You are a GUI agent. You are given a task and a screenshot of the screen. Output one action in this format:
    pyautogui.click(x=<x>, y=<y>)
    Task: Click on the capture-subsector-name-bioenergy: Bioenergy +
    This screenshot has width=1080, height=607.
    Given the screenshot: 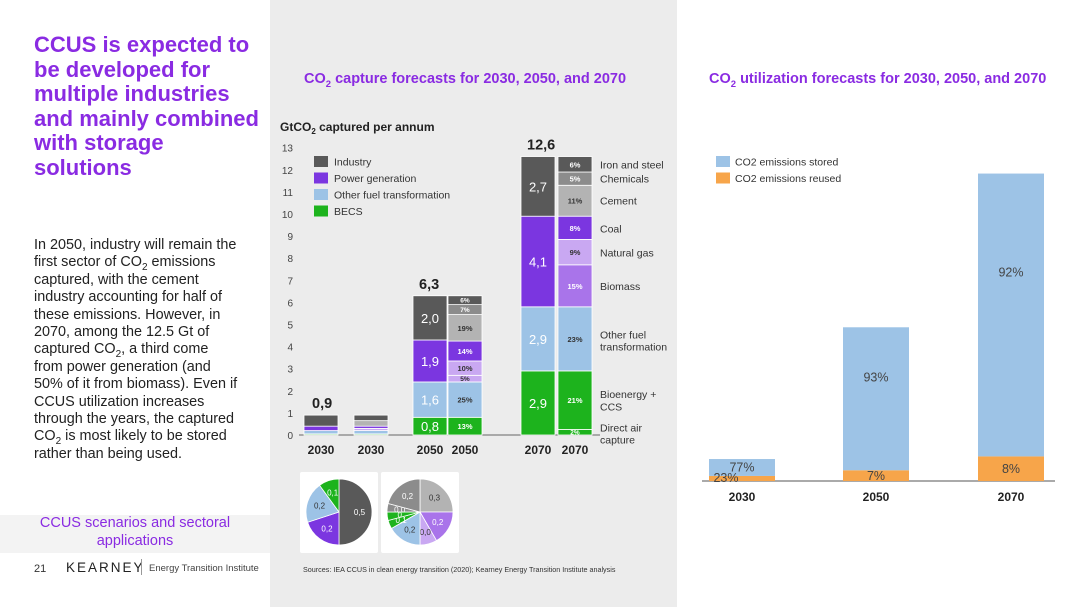 What is the action you would take?
    pyautogui.click(x=628, y=395)
    